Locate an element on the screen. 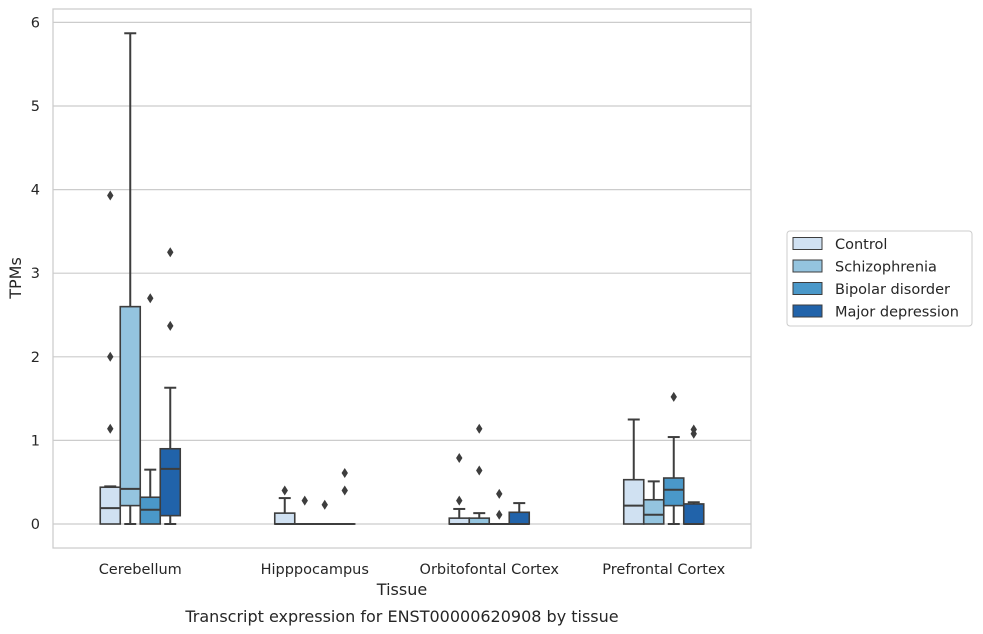 The width and height of the screenshot is (983, 634). x-tick-label: Cerebellum is located at coordinates (140, 570).